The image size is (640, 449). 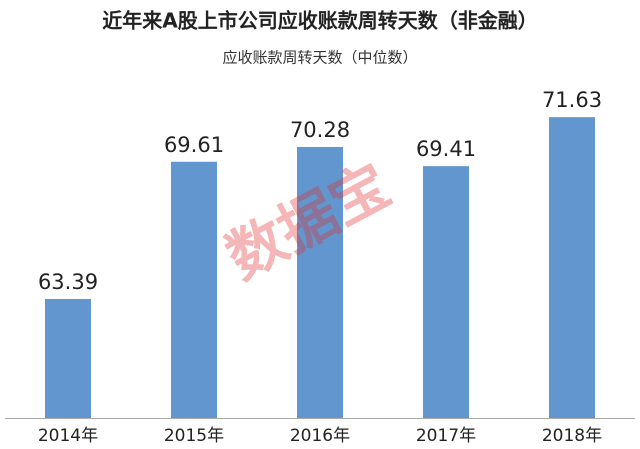 What do you see at coordinates (320, 436) in the screenshot?
I see `x-tick-label: 2016年` at bounding box center [320, 436].